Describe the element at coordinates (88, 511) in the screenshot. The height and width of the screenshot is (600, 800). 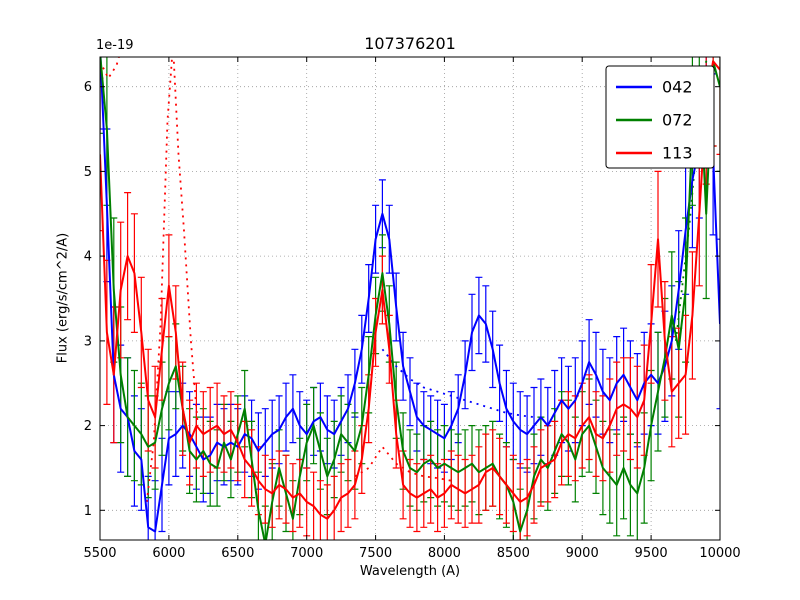
I see `y-tick-label: 1` at that location.